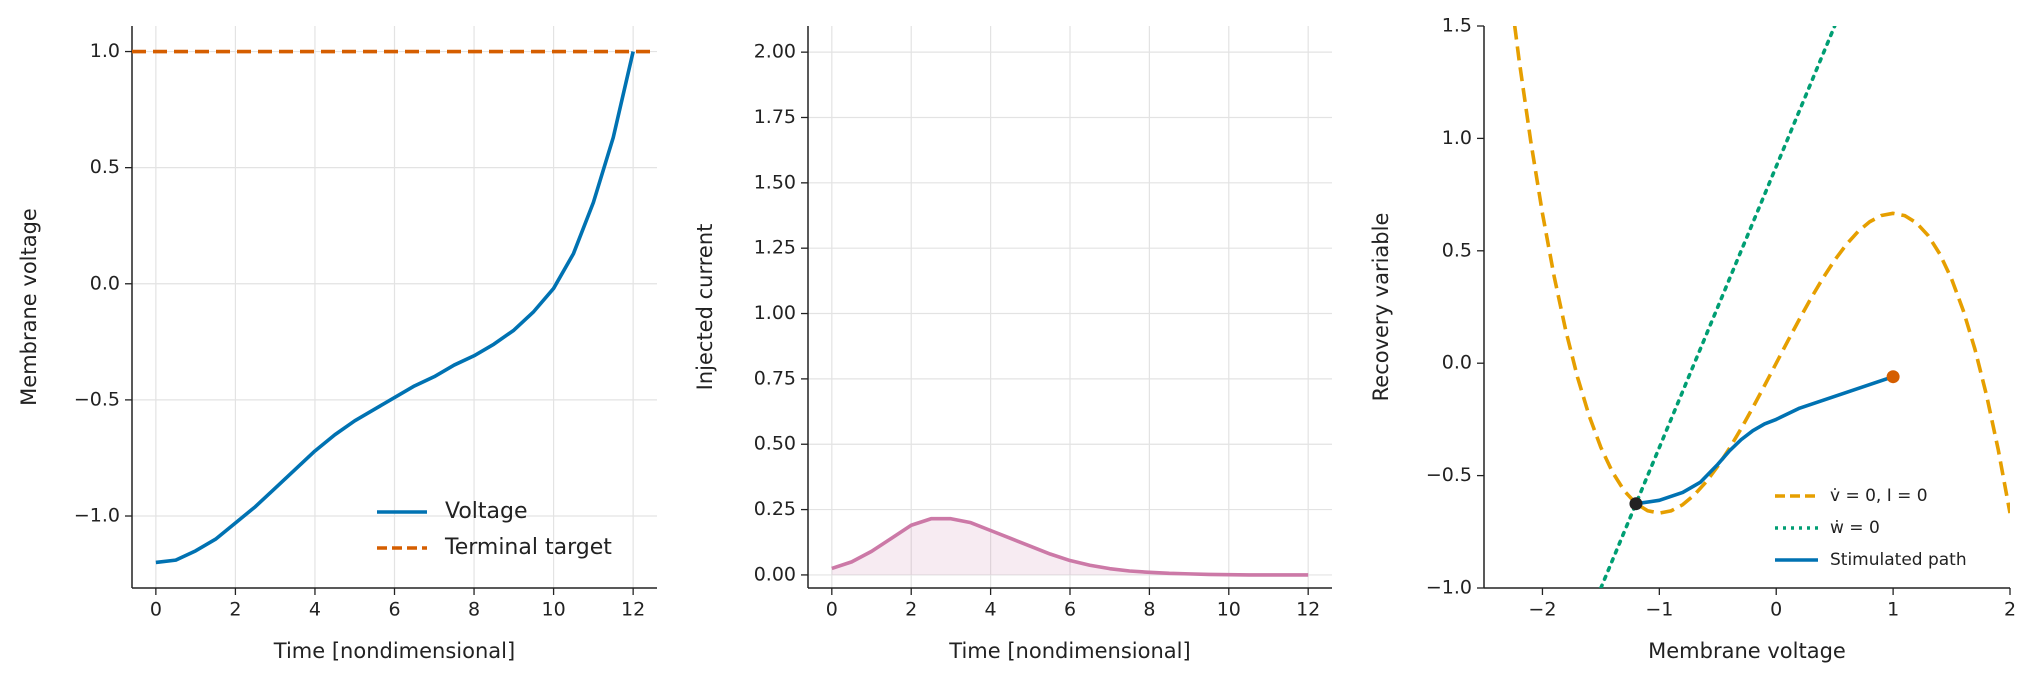  I want to click on area, so click(1070, 546).